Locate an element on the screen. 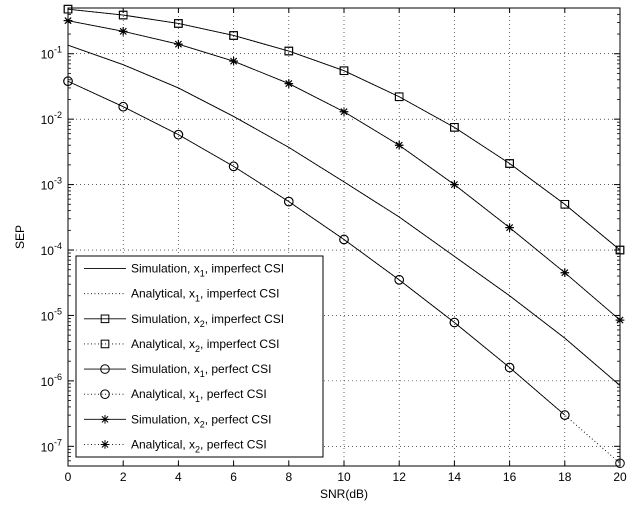  legend-entry: Analytical, x2, perfect CSI is located at coordinates (175, 445).